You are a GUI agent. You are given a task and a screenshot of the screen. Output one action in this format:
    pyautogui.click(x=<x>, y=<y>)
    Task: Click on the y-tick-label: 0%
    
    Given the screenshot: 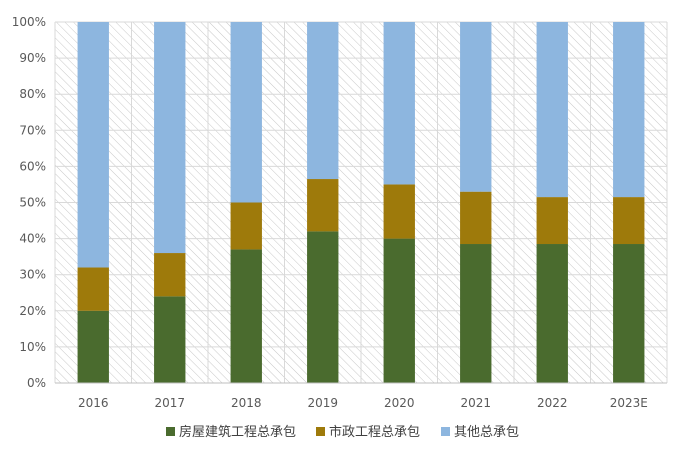 What is the action you would take?
    pyautogui.click(x=36, y=383)
    